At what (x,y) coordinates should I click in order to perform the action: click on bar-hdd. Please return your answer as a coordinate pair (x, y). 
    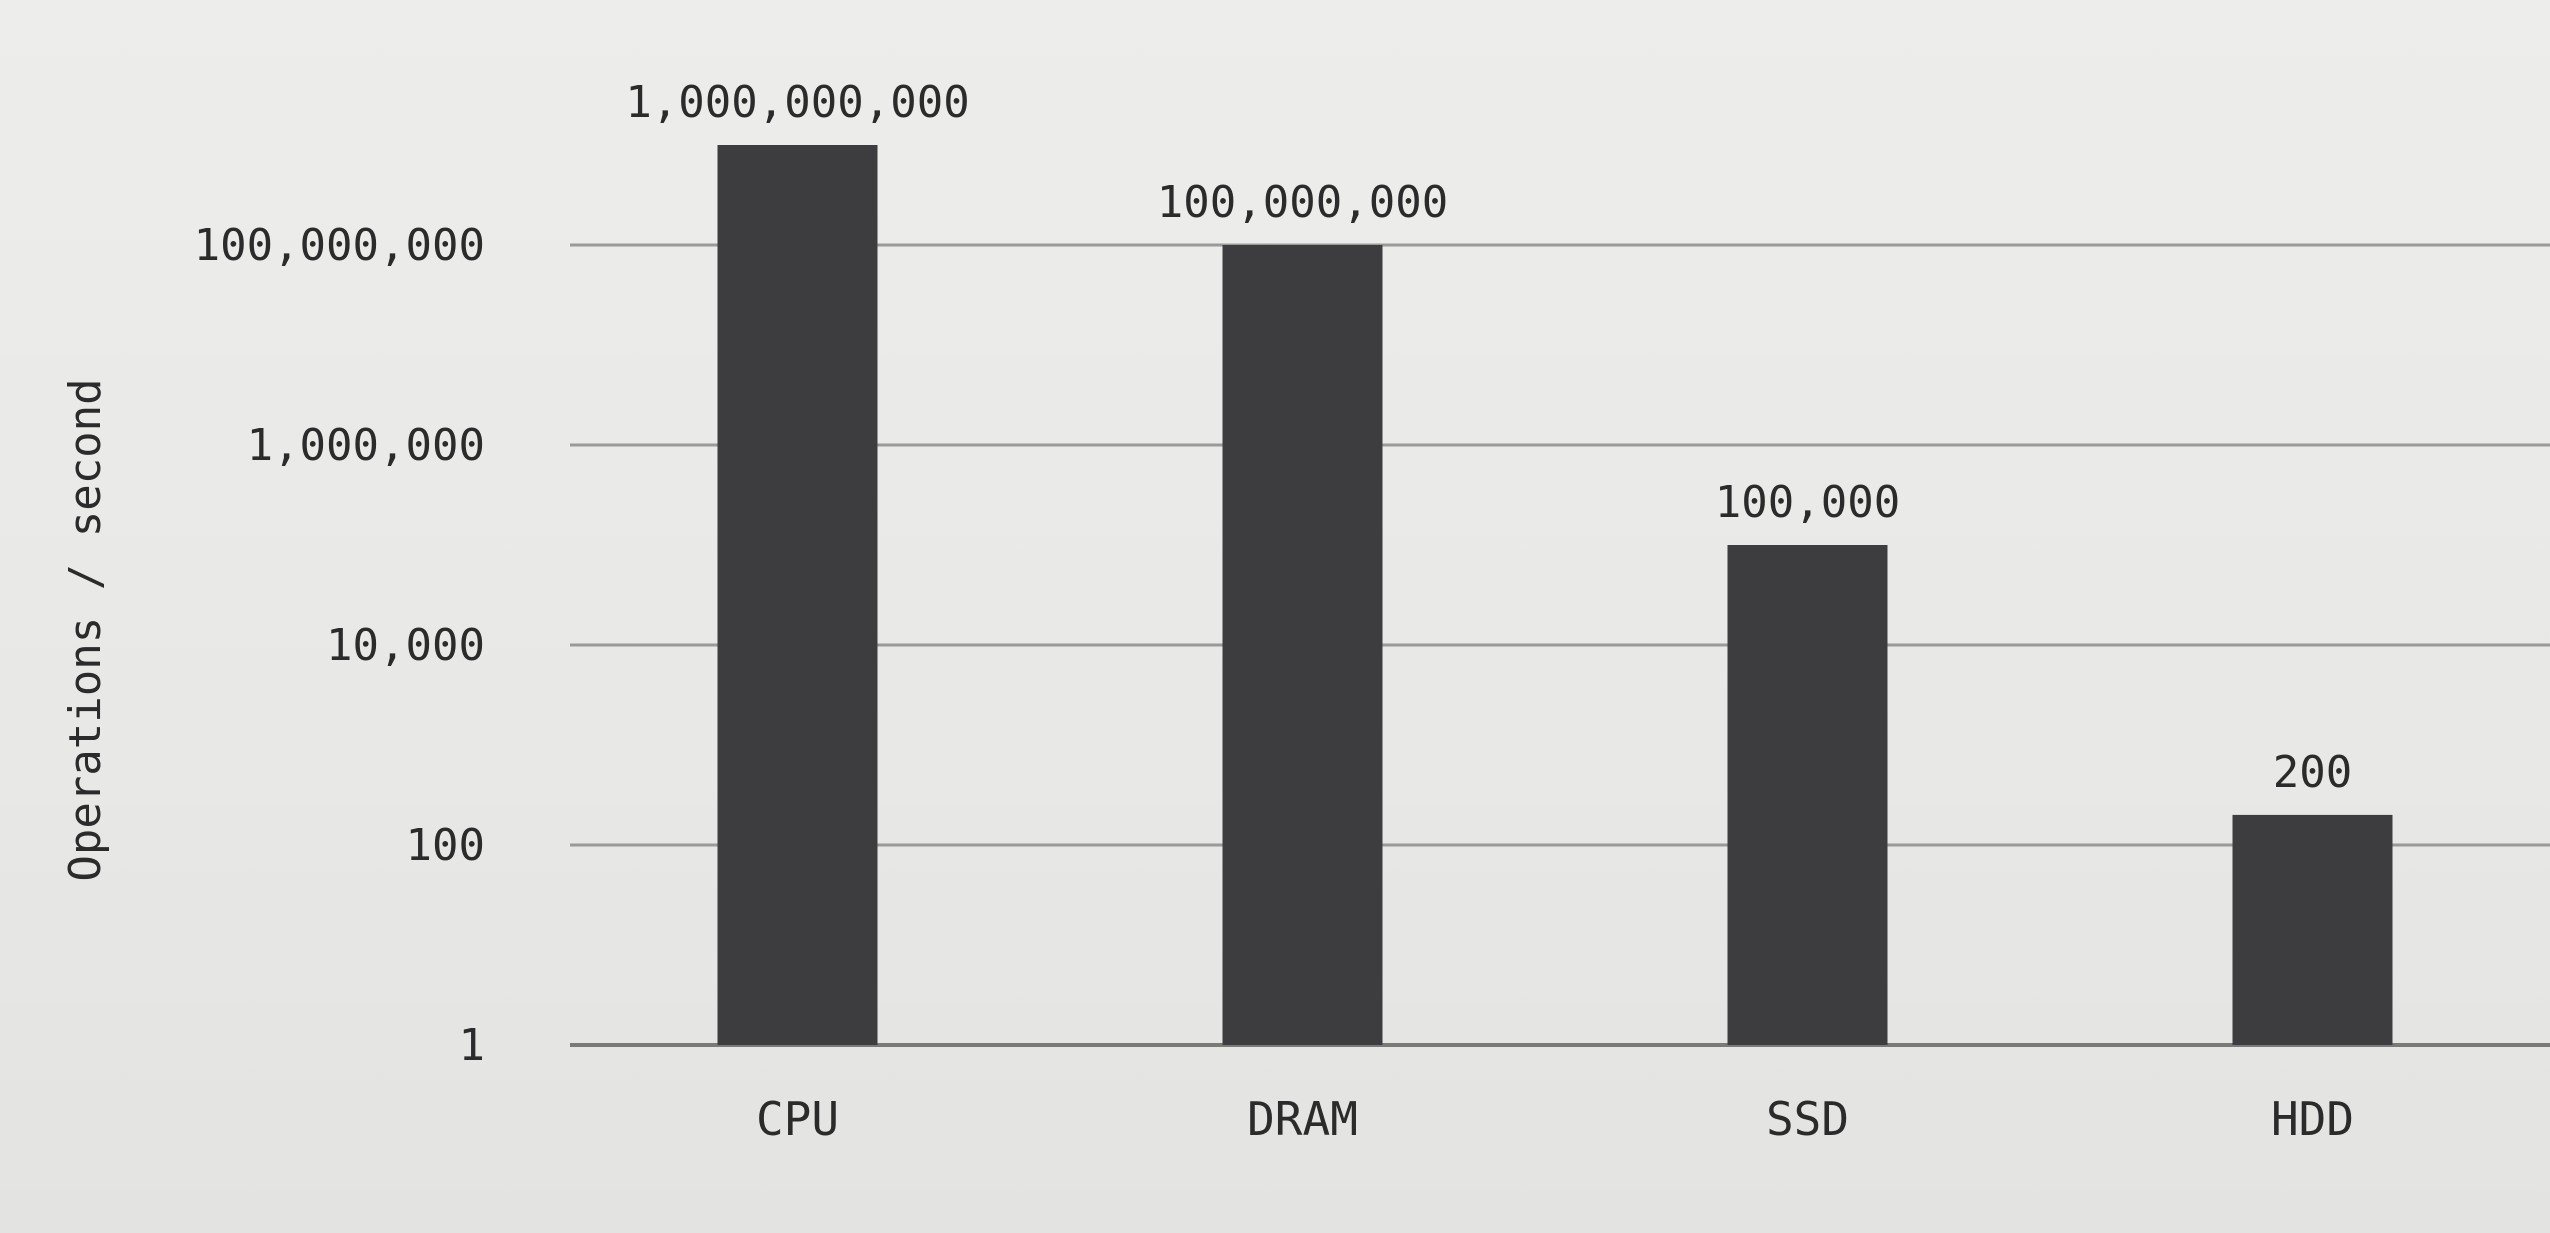
    Looking at the image, I should click on (2312, 929).